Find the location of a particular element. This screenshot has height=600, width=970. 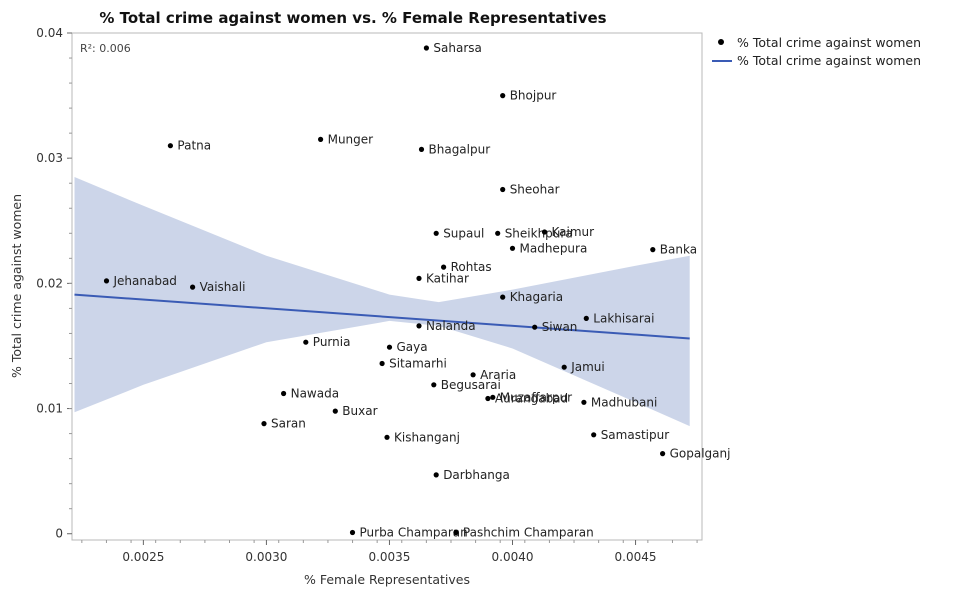

y-tick-label: 0.04 is located at coordinates (49, 33).